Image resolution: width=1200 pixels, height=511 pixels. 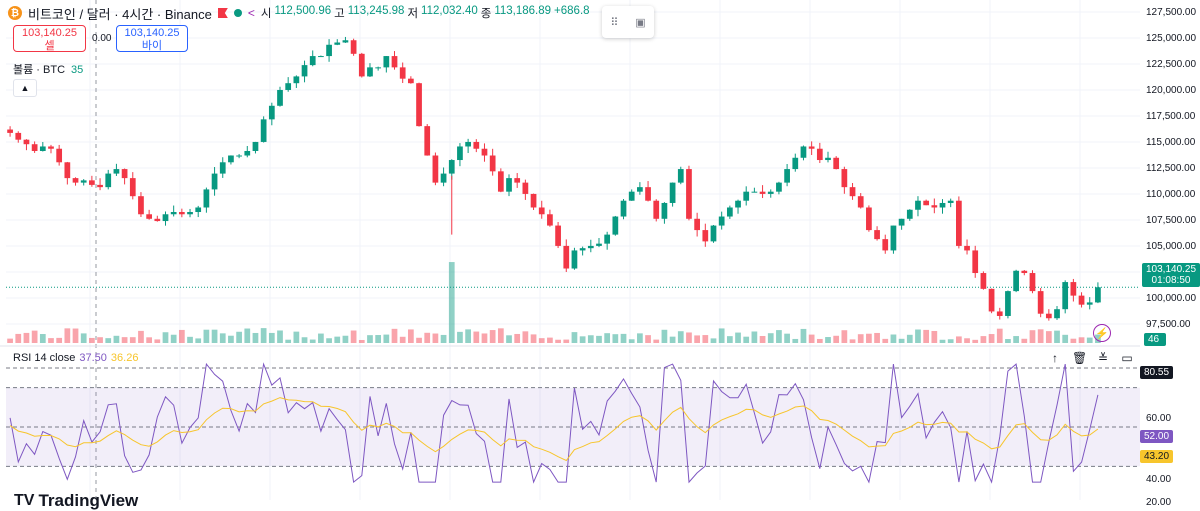 What do you see at coordinates (251, 13) in the screenshot?
I see `share-icon: <` at bounding box center [251, 13].